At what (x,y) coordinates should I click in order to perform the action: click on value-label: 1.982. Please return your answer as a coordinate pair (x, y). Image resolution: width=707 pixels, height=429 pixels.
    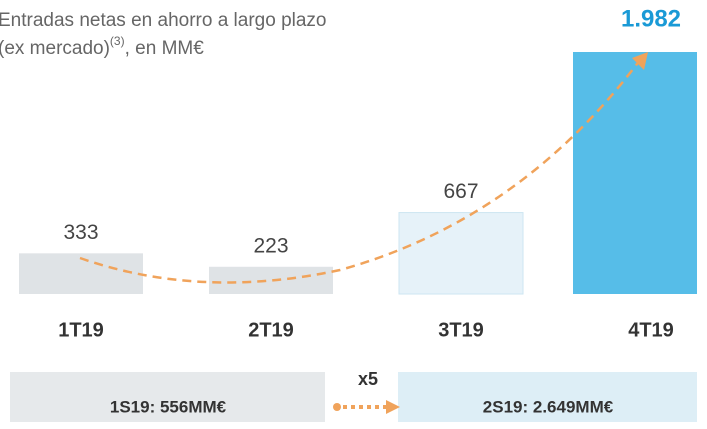
    Looking at the image, I should click on (651, 18).